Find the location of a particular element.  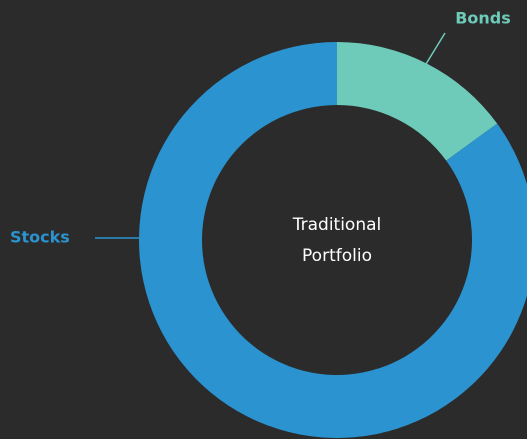

slice is located at coordinates (417, 101).